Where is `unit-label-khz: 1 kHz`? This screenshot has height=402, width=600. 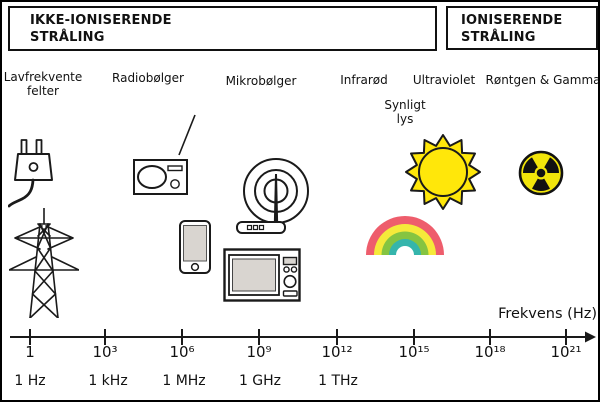
unit-label-khz: 1 kHz is located at coordinates (108, 381).